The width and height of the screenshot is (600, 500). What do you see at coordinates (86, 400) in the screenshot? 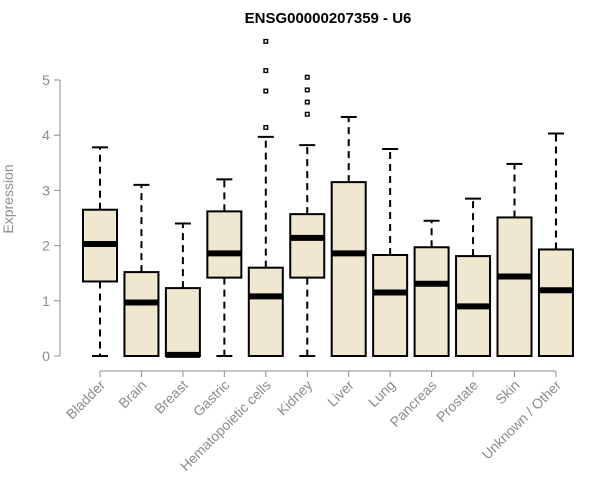
I see `x-tick-label: Bladder` at bounding box center [86, 400].